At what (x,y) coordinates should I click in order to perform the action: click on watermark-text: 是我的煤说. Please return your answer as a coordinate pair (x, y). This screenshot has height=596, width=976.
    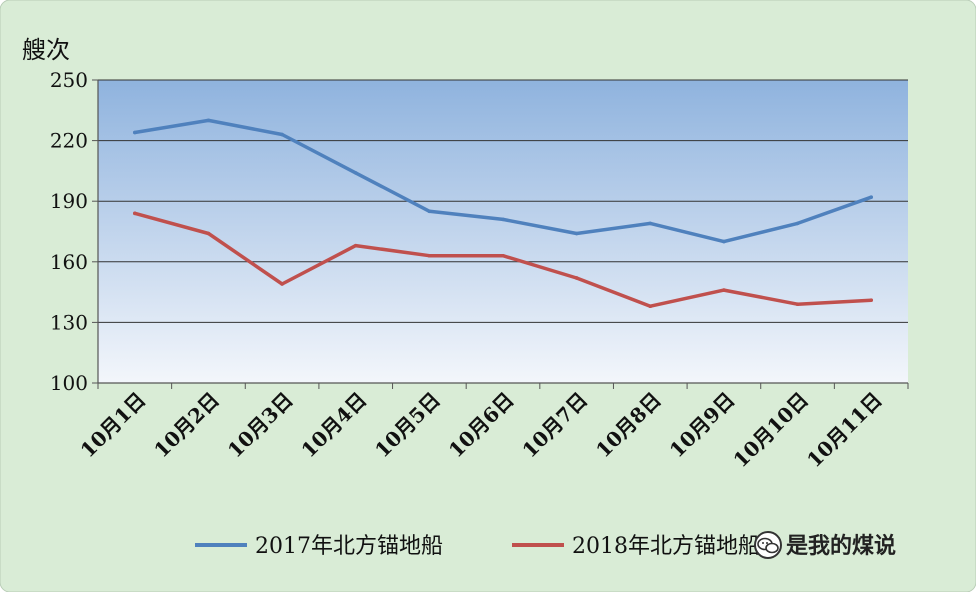
    Looking at the image, I should click on (841, 546).